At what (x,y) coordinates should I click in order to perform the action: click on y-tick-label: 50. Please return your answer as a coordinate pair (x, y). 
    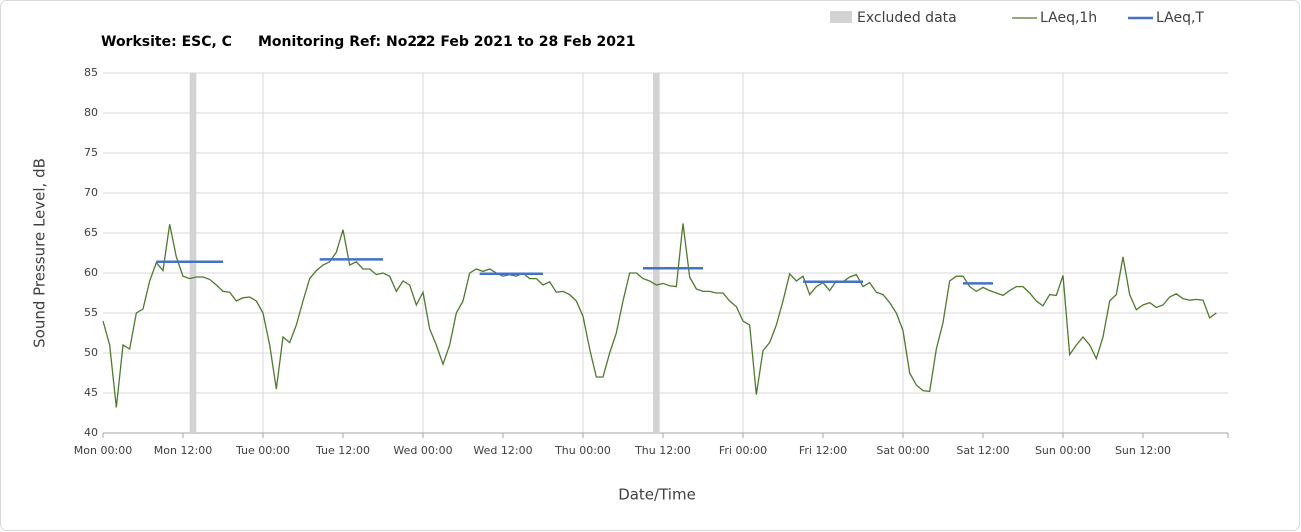
    Looking at the image, I should click on (91, 352).